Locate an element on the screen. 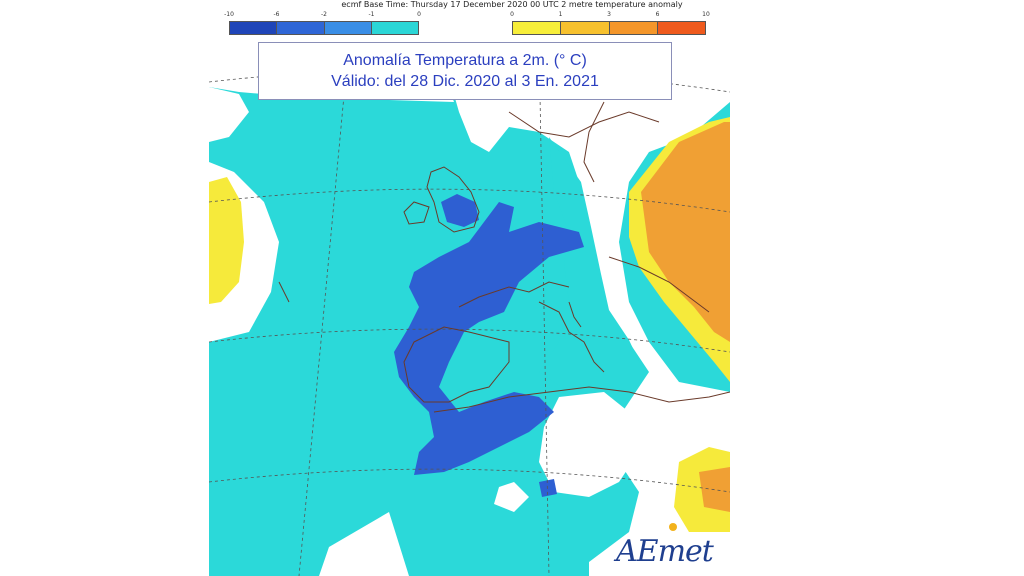  cold-scale-tick: -2 is located at coordinates (324, 14).